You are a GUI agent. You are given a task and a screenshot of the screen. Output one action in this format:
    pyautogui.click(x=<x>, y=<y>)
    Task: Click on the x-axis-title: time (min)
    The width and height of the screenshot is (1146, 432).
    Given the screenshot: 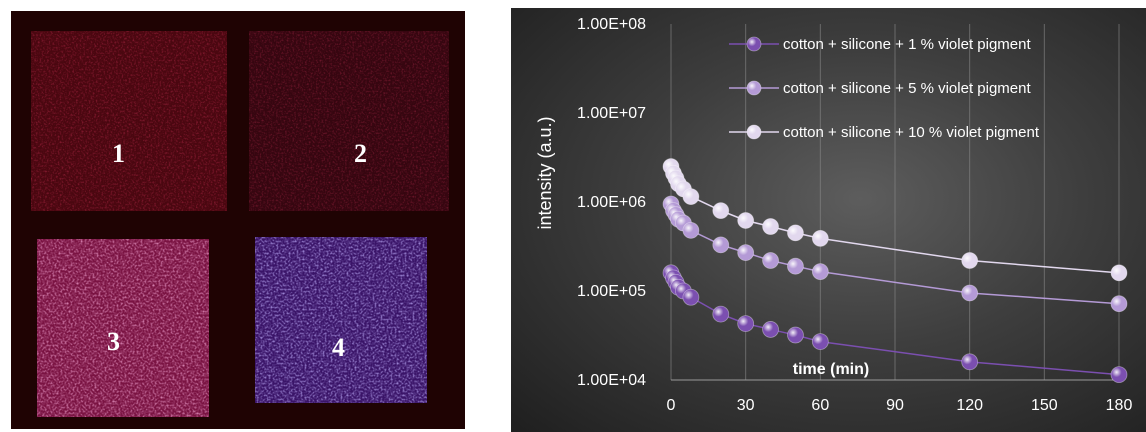 What is the action you would take?
    pyautogui.click(x=831, y=369)
    